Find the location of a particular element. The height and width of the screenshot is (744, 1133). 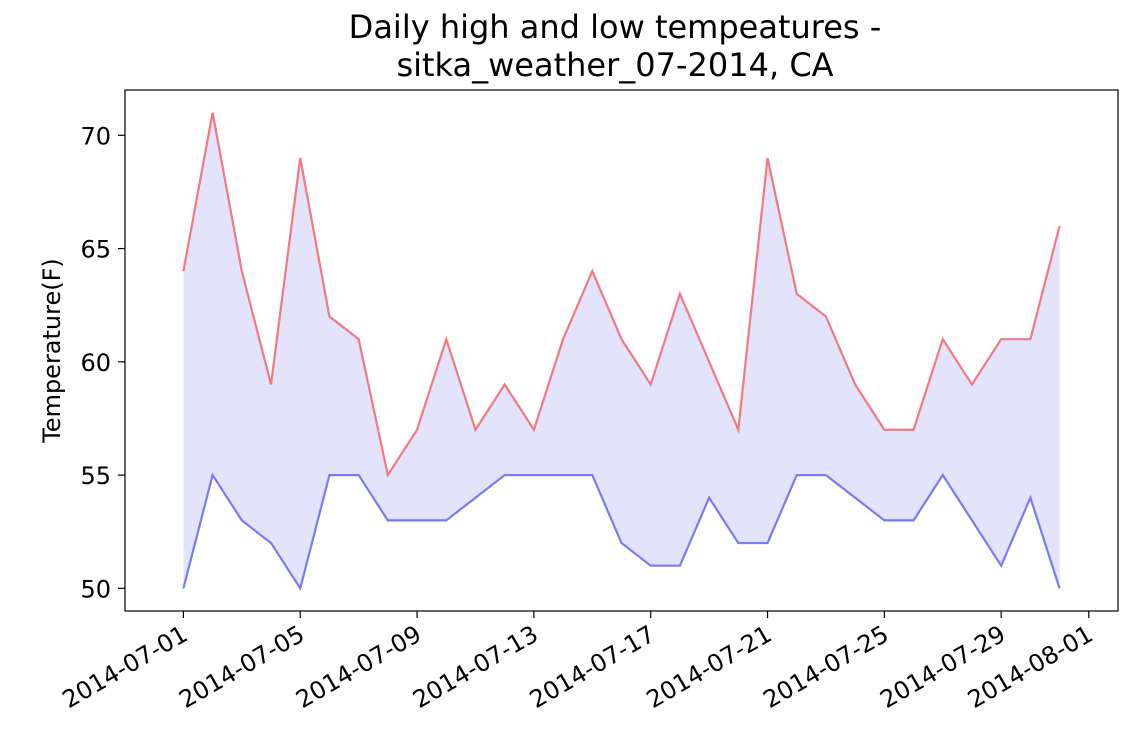

chart-title-line-2: sitka_weather_07-2014, CA is located at coordinates (615, 65).